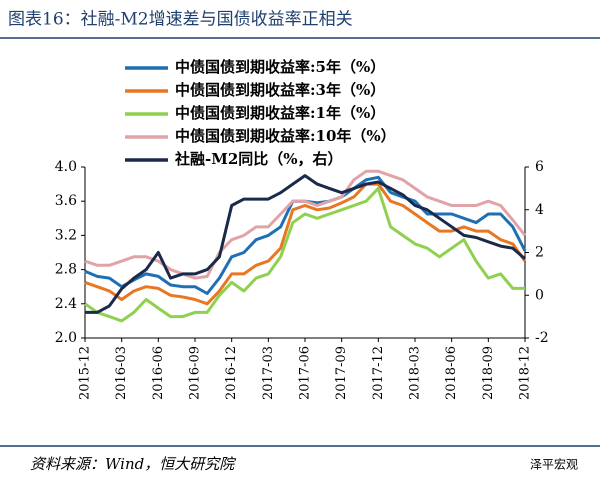 The image size is (600, 485). What do you see at coordinates (525, 373) in the screenshot?
I see `x-tick-label: 2018-12` at bounding box center [525, 373].